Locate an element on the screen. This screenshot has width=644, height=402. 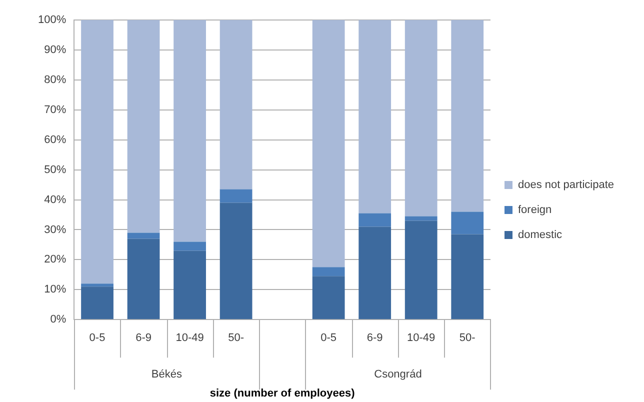
y-tick-label: 30% is located at coordinates (55, 230).